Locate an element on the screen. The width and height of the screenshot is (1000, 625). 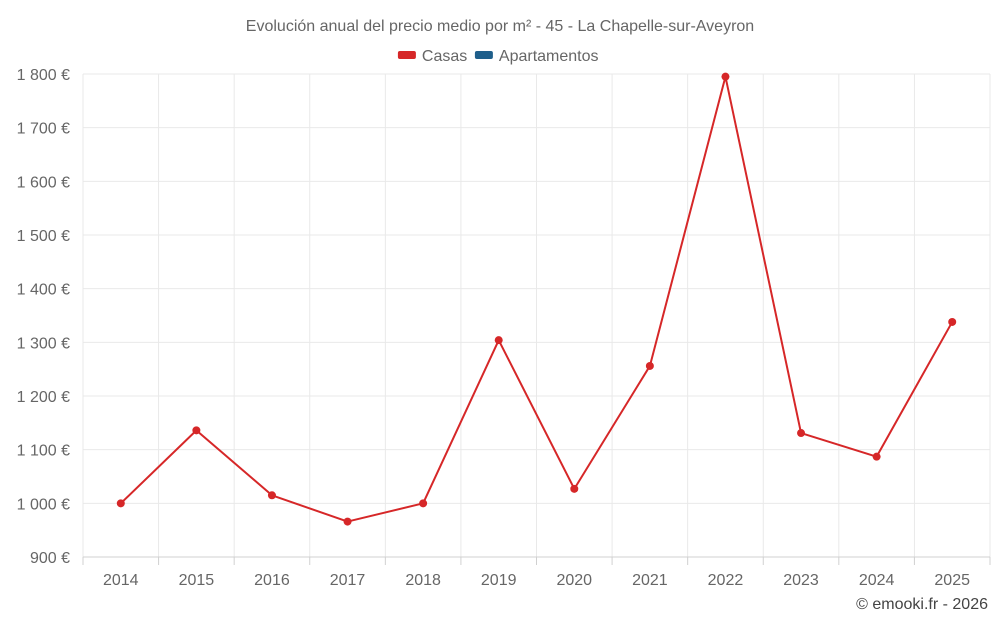
x-tick-label: 2023 is located at coordinates (801, 580).